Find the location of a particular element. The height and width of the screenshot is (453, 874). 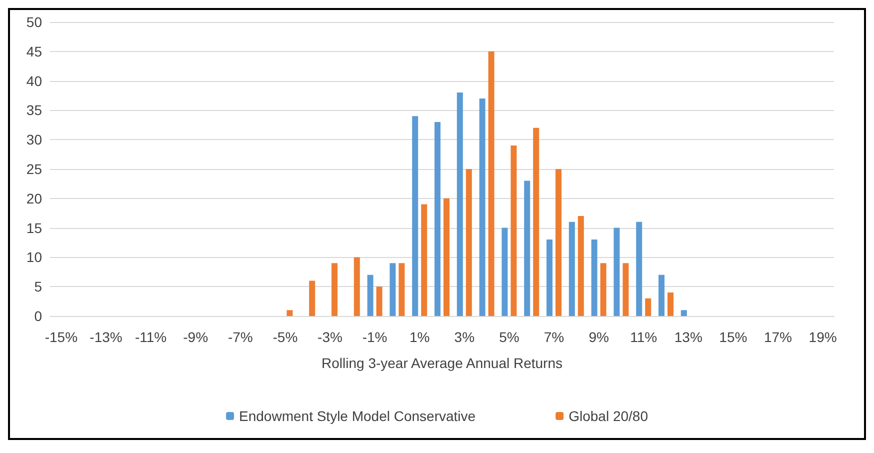

y-tick-label: 25 is located at coordinates (34, 169).